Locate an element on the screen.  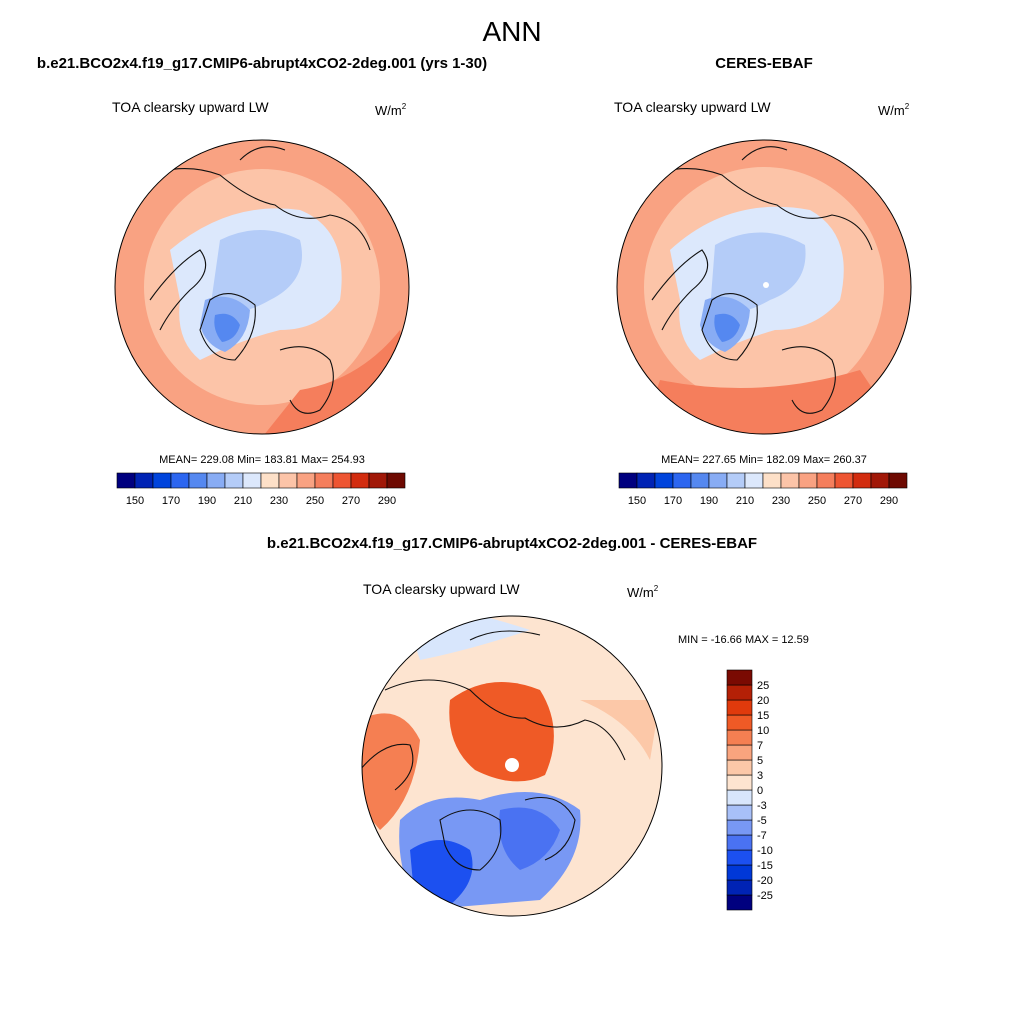
panel-diff-colorbar-tick-label: -10 is located at coordinates (765, 851).